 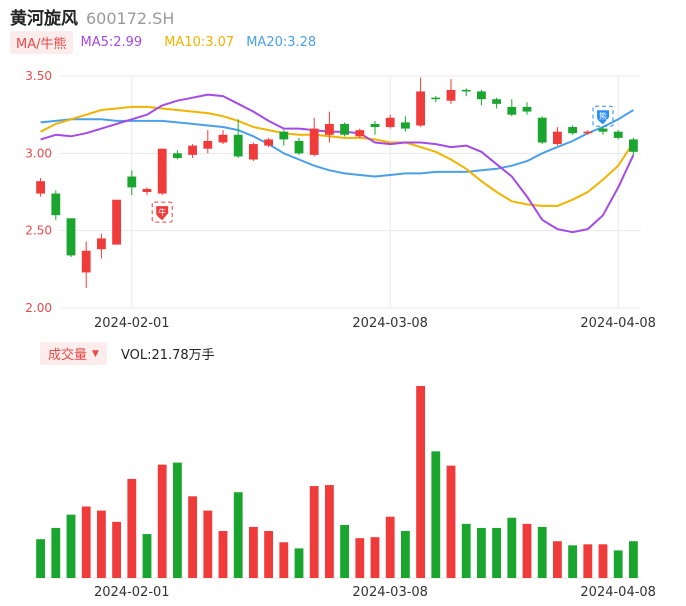 What do you see at coordinates (337, 143) in the screenshot?
I see `ma20-line` at bounding box center [337, 143].